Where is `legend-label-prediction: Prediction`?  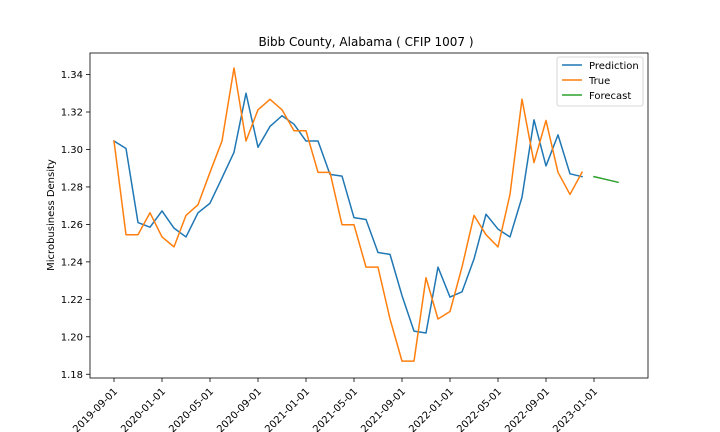 legend-label-prediction: Prediction is located at coordinates (614, 66).